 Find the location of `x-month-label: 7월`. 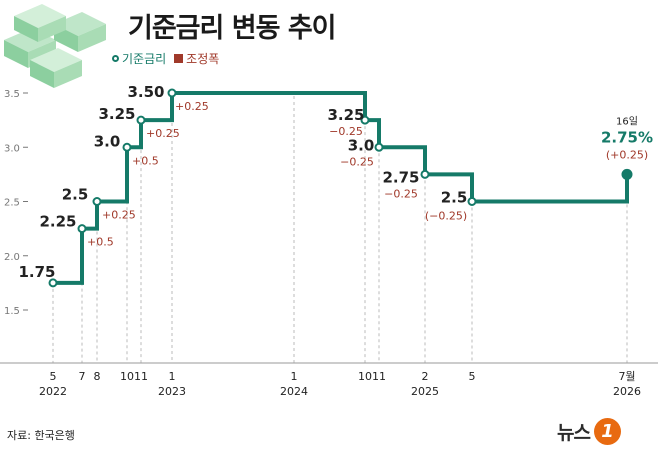

x-month-label: 7월 is located at coordinates (626, 376).